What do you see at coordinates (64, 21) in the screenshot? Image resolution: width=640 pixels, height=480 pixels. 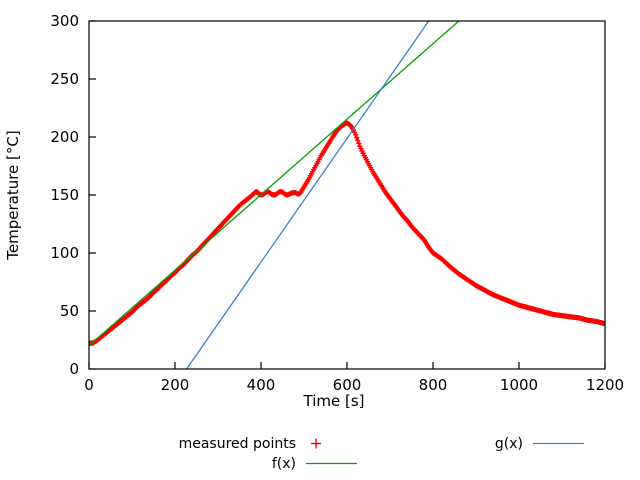 I see `y-tick-label: 300` at bounding box center [64, 21].